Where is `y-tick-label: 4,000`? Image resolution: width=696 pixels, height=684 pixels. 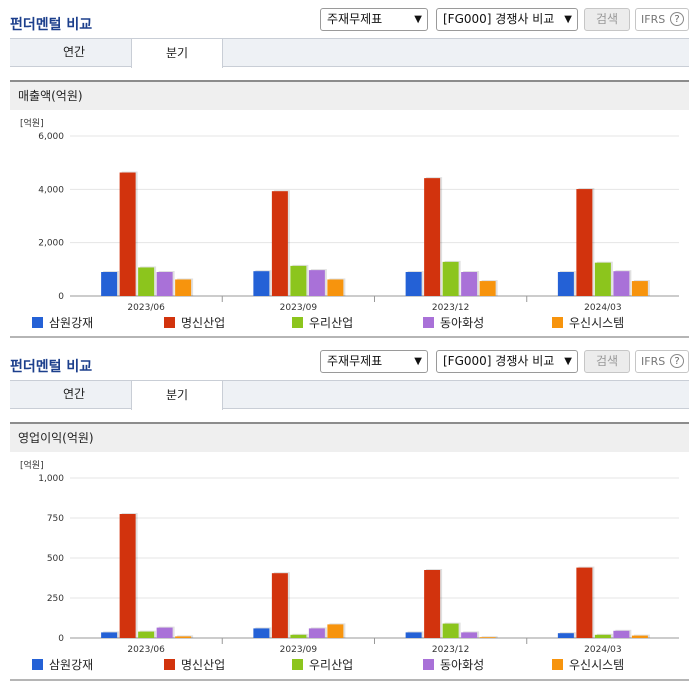
y-tick-label: 4,000 is located at coordinates (51, 190).